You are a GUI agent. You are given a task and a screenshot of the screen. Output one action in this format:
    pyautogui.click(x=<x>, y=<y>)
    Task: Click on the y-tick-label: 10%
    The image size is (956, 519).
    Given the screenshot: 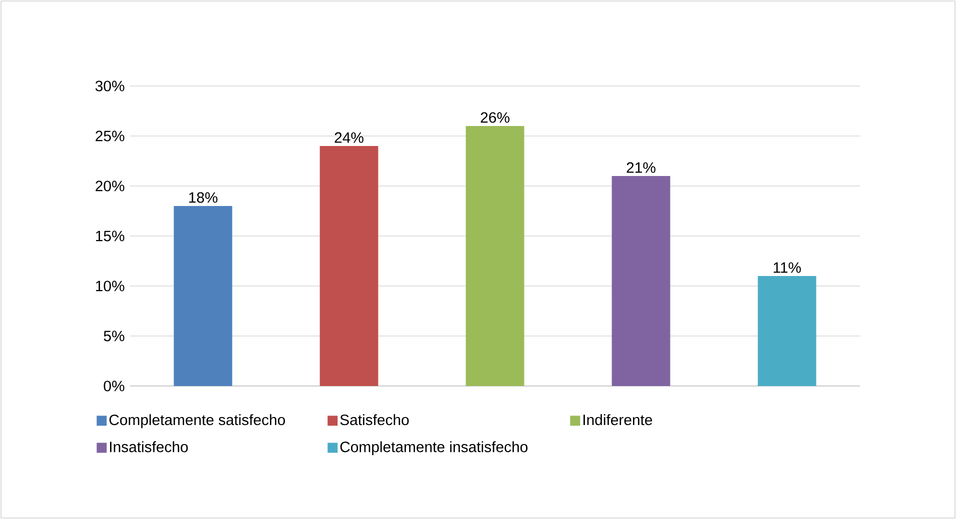 What is the action you would take?
    pyautogui.click(x=110, y=286)
    